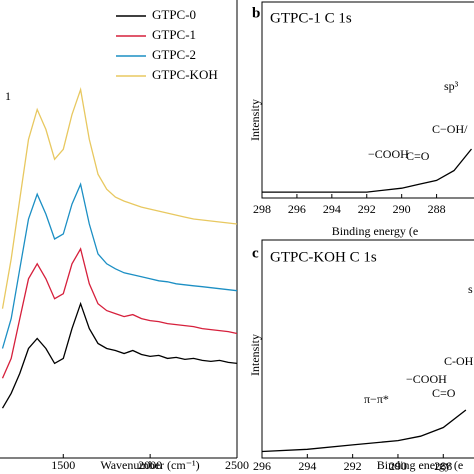  Describe the element at coordinates (451, 86) in the screenshot. I see `annotation: sp³` at that location.